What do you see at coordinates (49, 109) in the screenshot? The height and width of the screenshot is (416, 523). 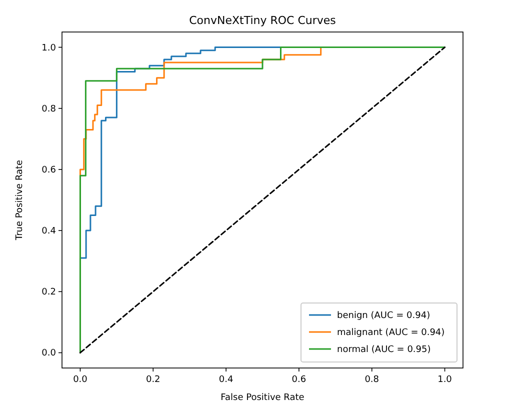 I see `y-tick-label: 0.8` at bounding box center [49, 109].